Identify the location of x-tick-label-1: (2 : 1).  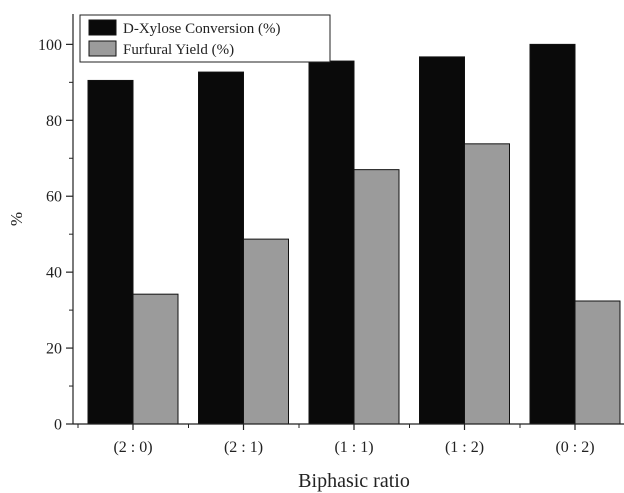
(243, 447).